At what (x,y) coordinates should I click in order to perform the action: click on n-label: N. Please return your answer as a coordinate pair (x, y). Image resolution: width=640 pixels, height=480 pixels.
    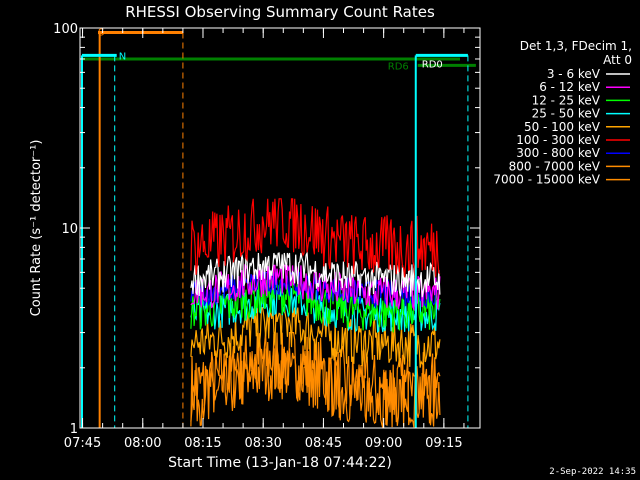
    Looking at the image, I should click on (122, 56).